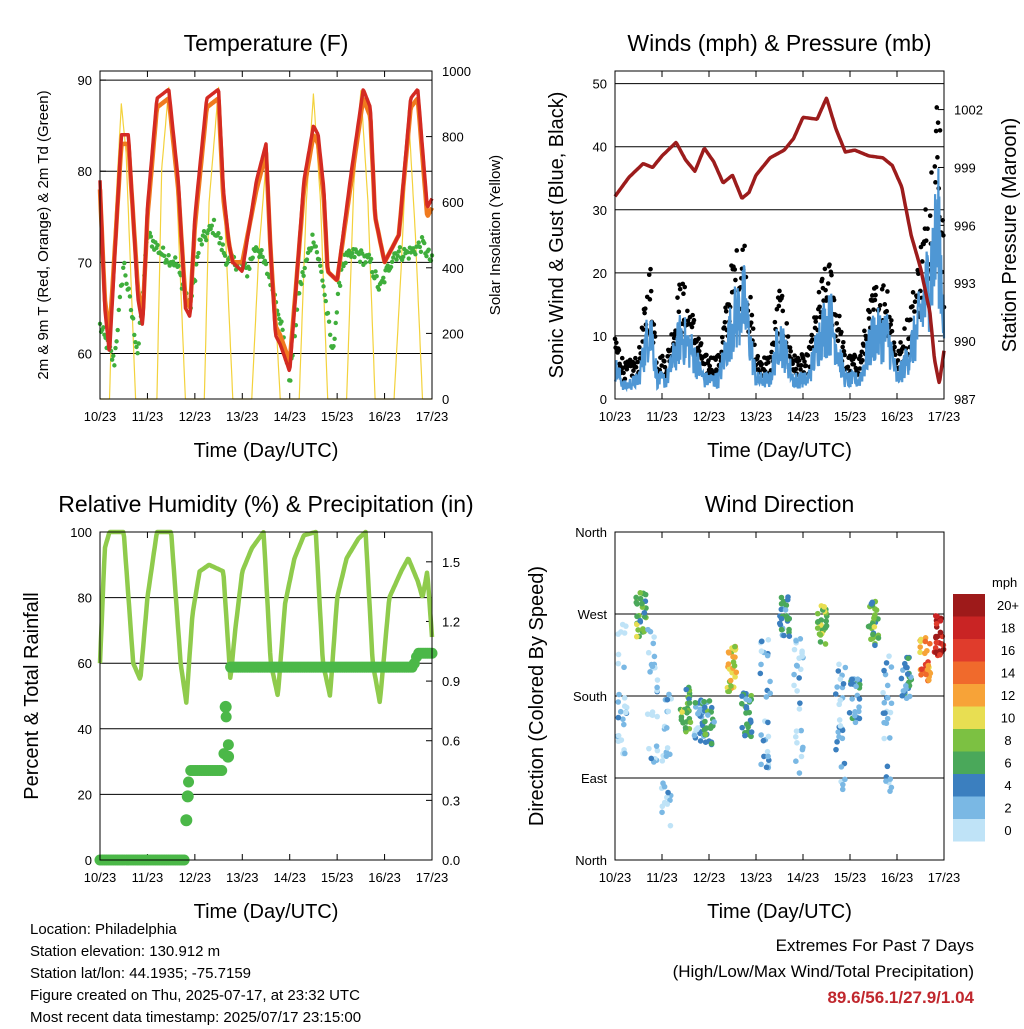 This screenshot has height=1029, width=1024. What do you see at coordinates (100, 416) in the screenshot?
I see `temperature-xtick-label: 10/23` at bounding box center [100, 416].